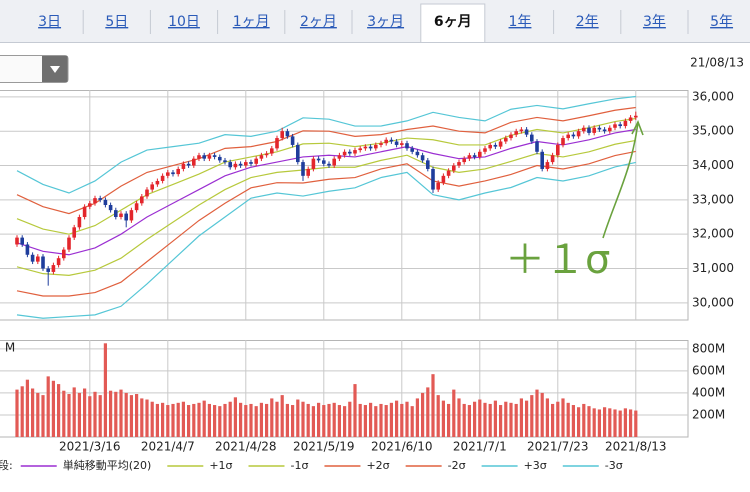 This screenshot has width=750, height=492. I want to click on tab-label: 3年, so click(654, 22).